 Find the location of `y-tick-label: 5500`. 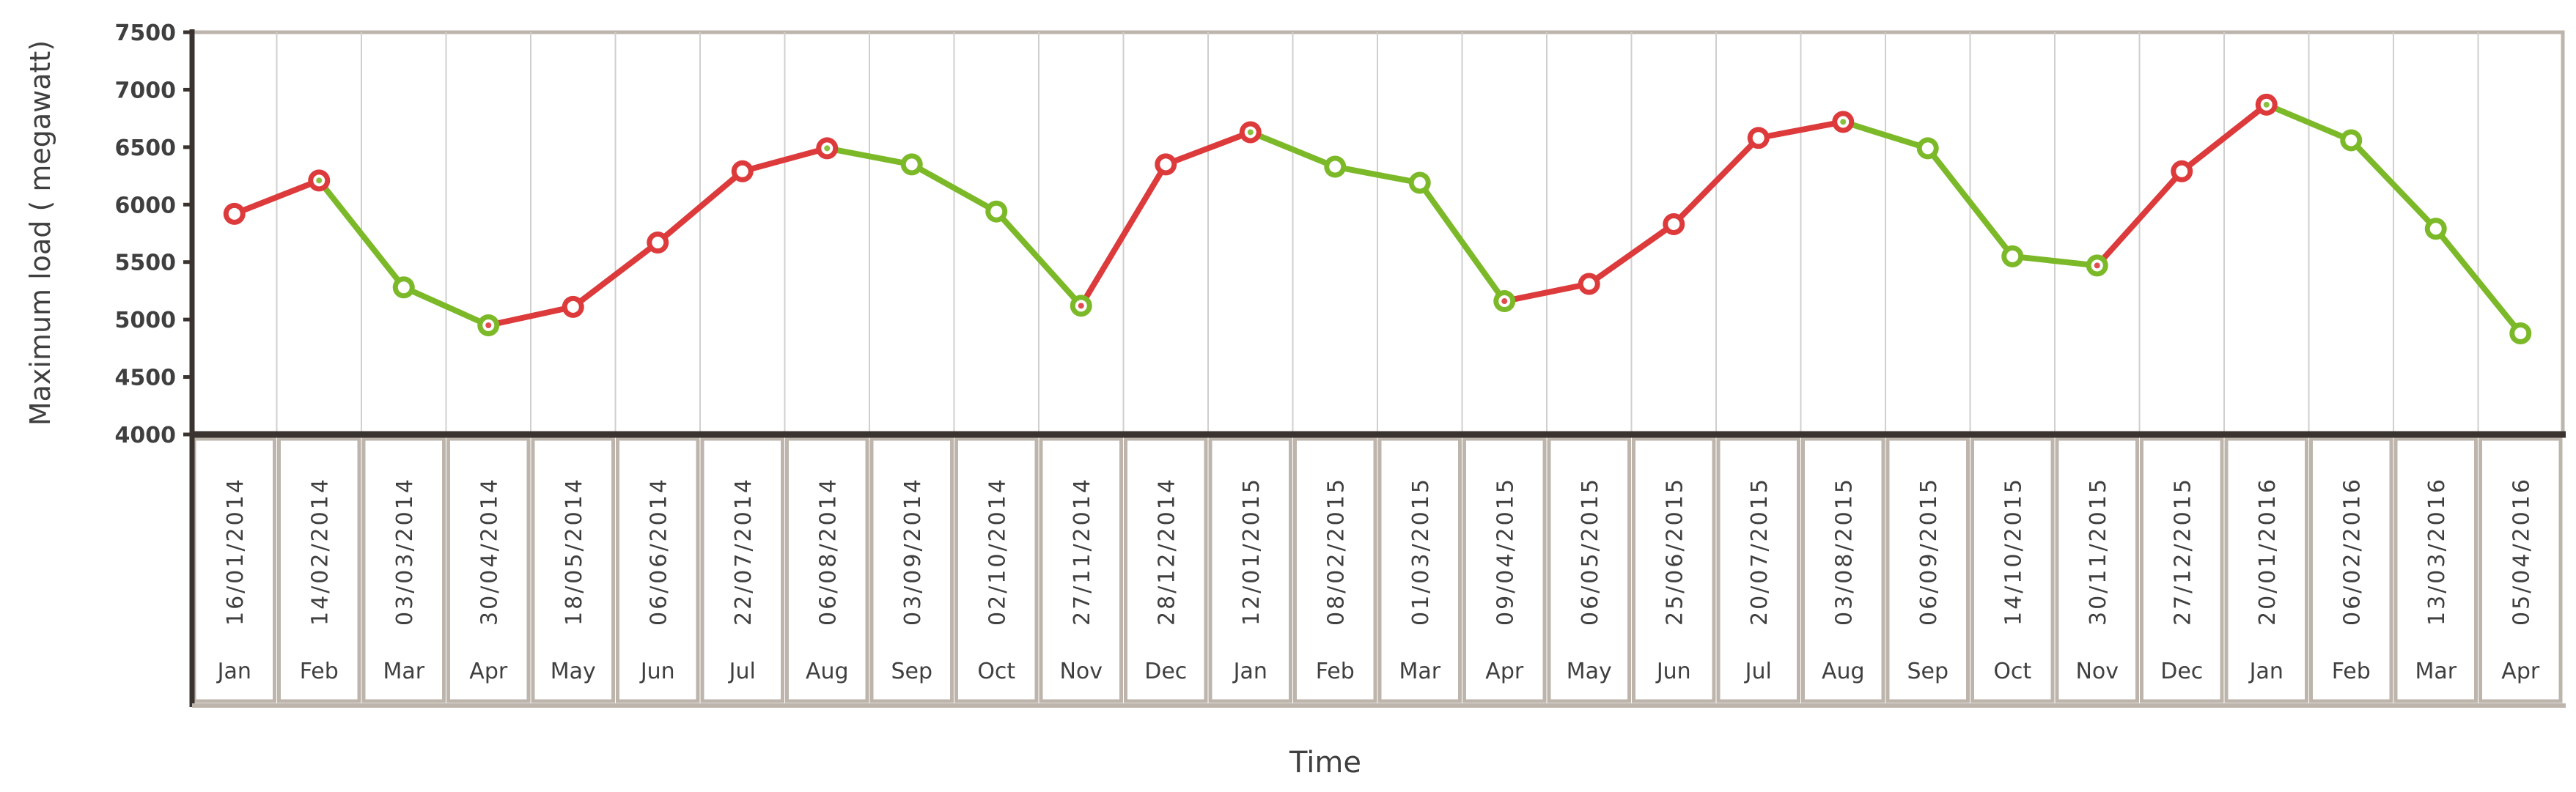

y-tick-label: 5500 is located at coordinates (146, 263).